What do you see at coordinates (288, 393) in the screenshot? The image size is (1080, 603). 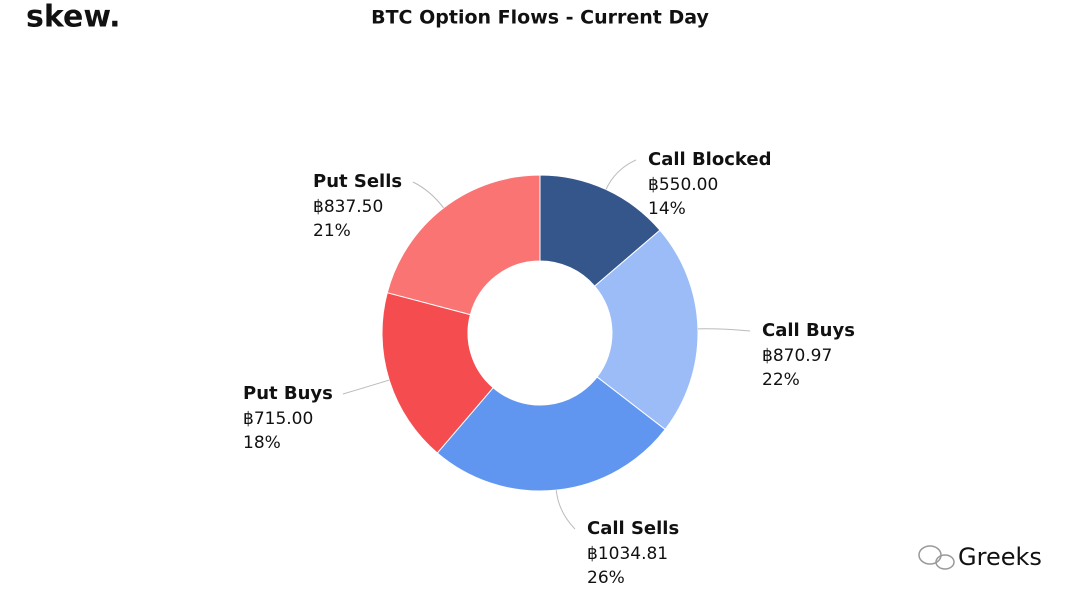 I see `slice-label: Put Buys` at bounding box center [288, 393].